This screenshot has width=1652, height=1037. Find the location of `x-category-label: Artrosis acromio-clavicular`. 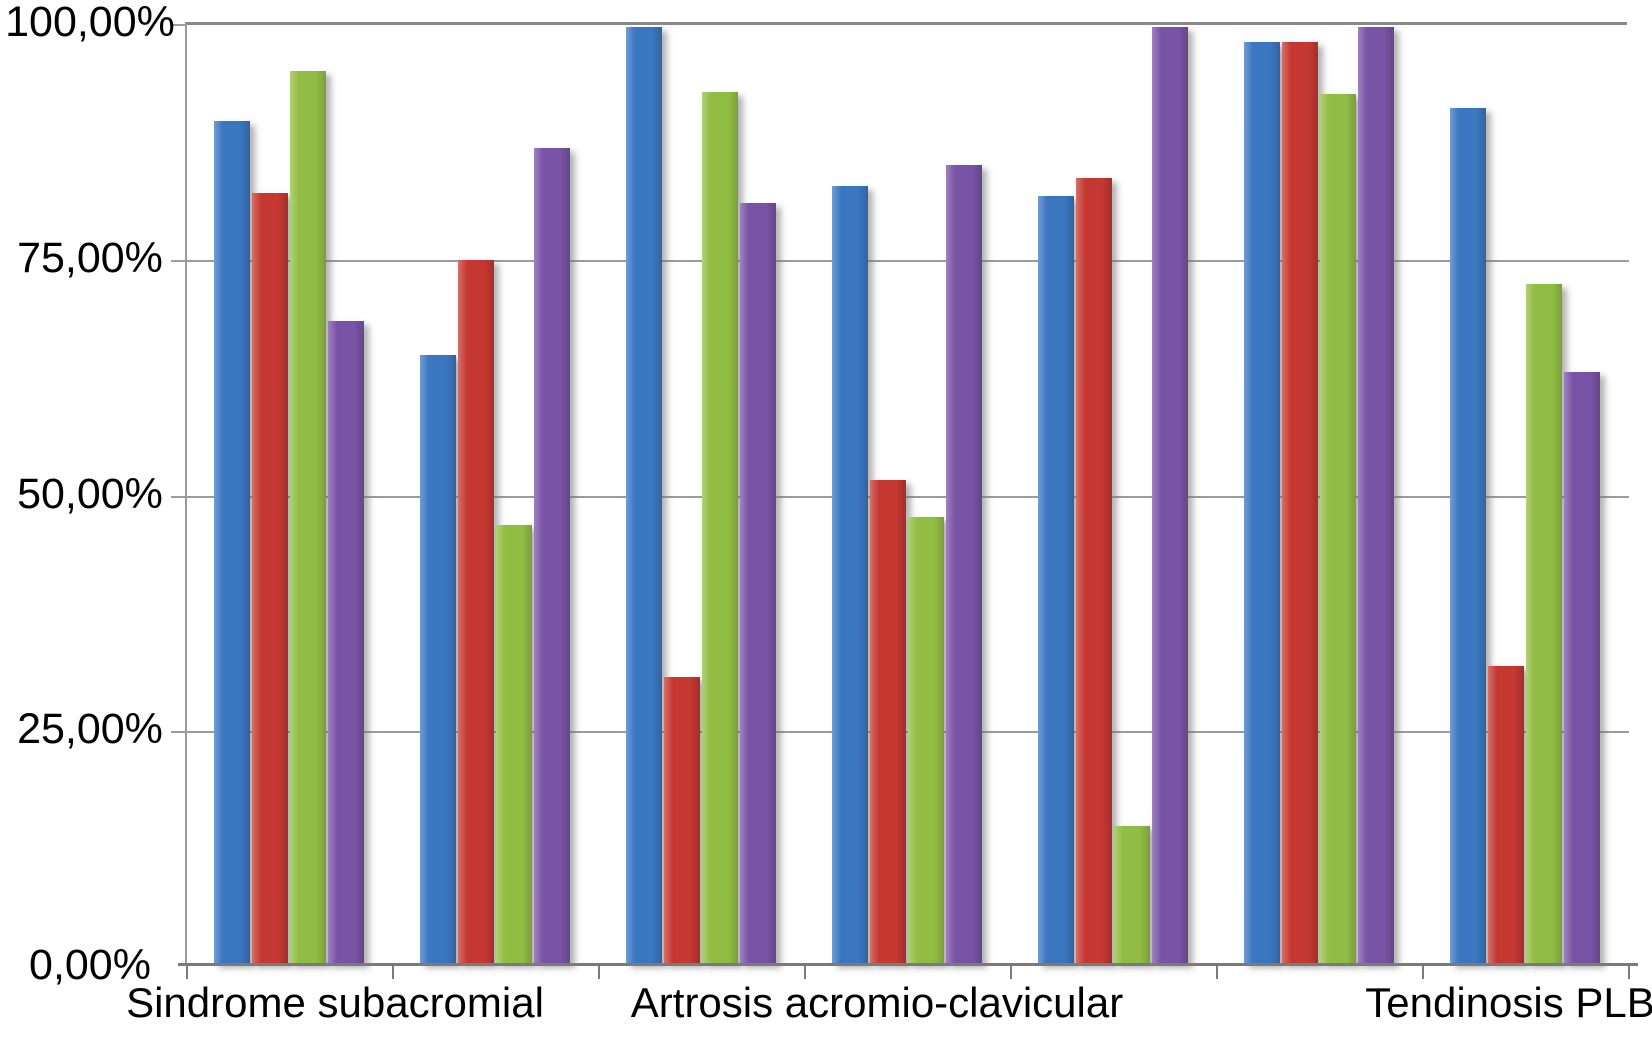

x-category-label: Artrosis acromio-clavicular is located at coordinates (877, 1002).